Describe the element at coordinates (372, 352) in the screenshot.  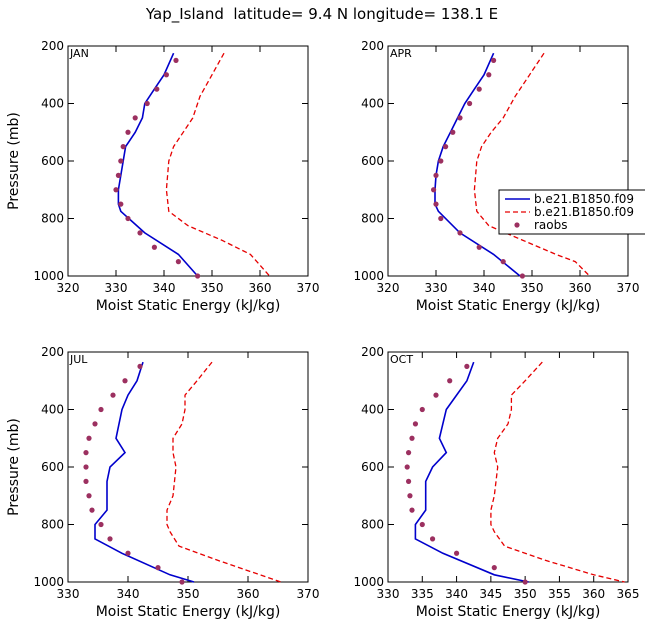
I see `y-tick-label-oct: 200` at that location.